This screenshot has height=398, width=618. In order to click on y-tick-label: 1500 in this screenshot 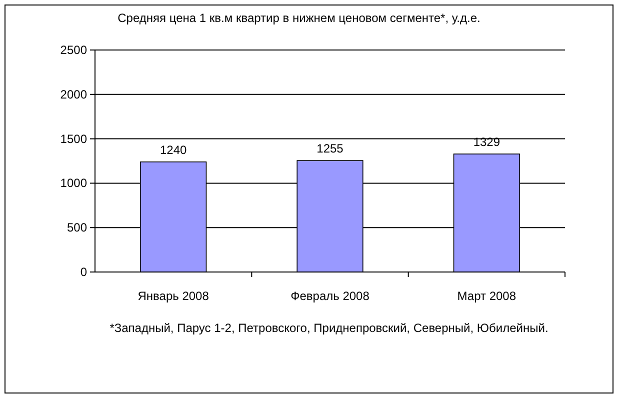, I will do `click(74, 139)`.